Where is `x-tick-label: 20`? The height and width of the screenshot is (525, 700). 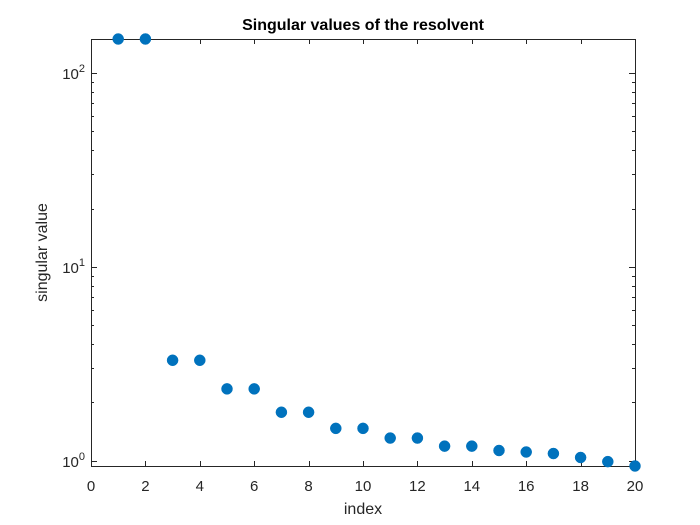 x-tick-label: 20 is located at coordinates (635, 486).